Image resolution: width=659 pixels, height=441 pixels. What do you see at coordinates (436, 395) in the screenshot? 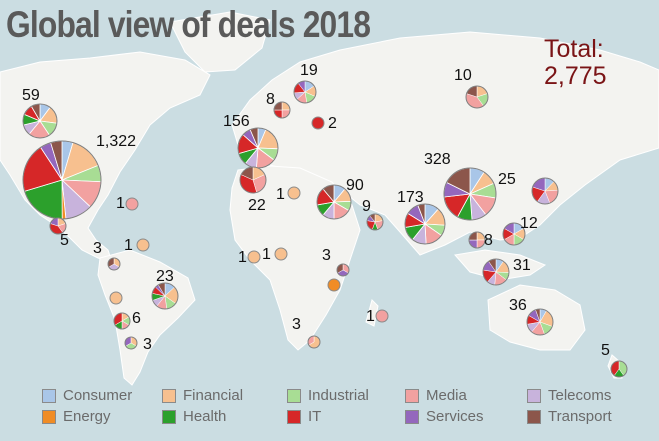
I see `legend-item-media: Media` at bounding box center [436, 395].